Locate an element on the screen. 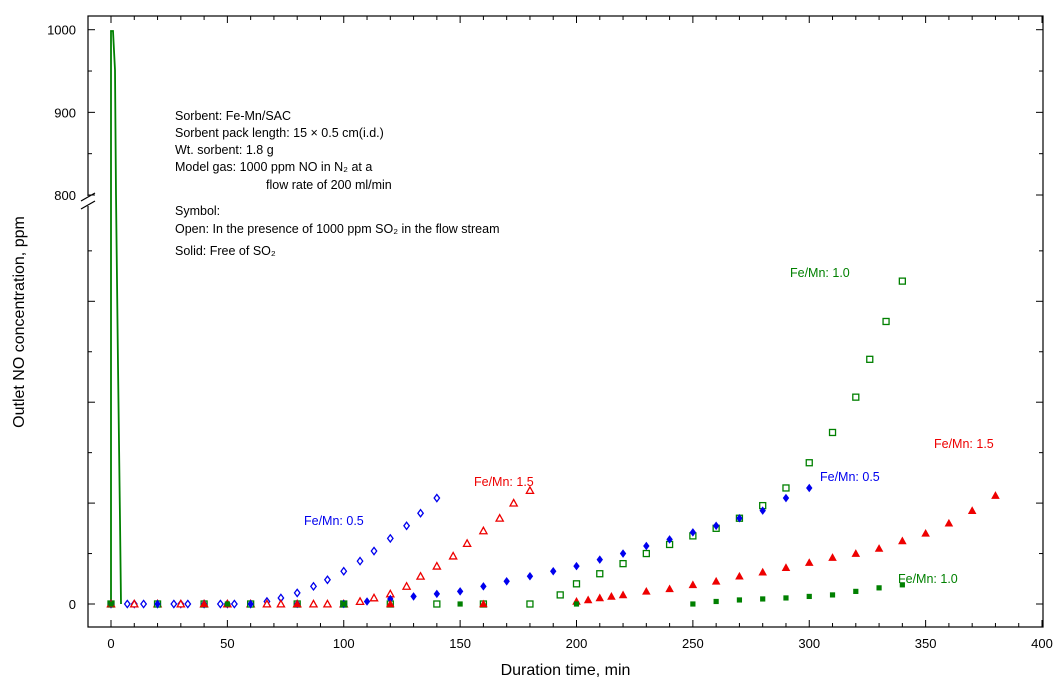  annotation-line: flow rate of 200 ml/min is located at coordinates (329, 185).